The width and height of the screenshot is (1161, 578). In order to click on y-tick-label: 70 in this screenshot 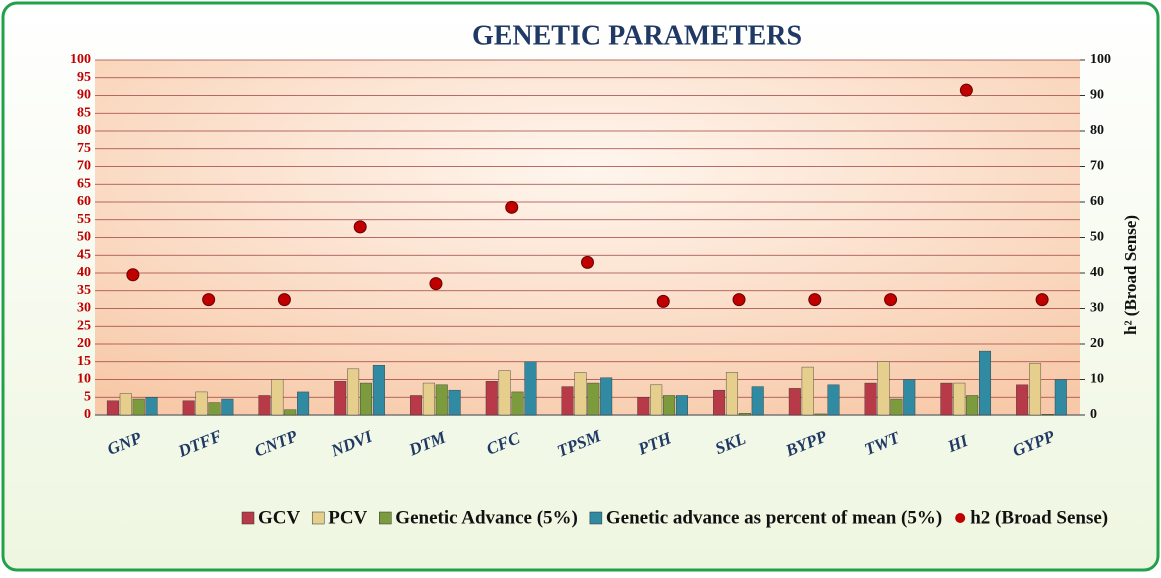, I will do `click(84, 166)`.